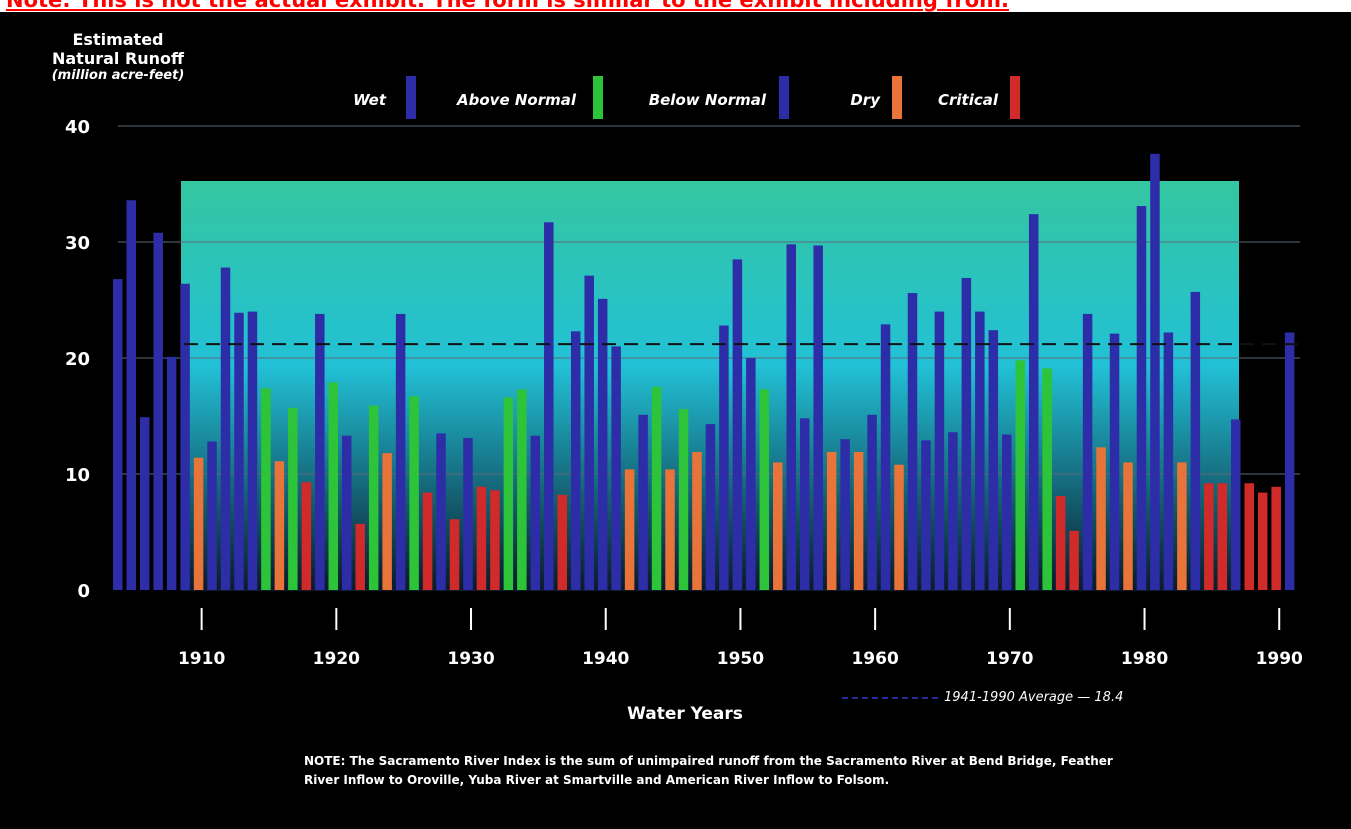  I want to click on bar-1980, so click(1114, 461).